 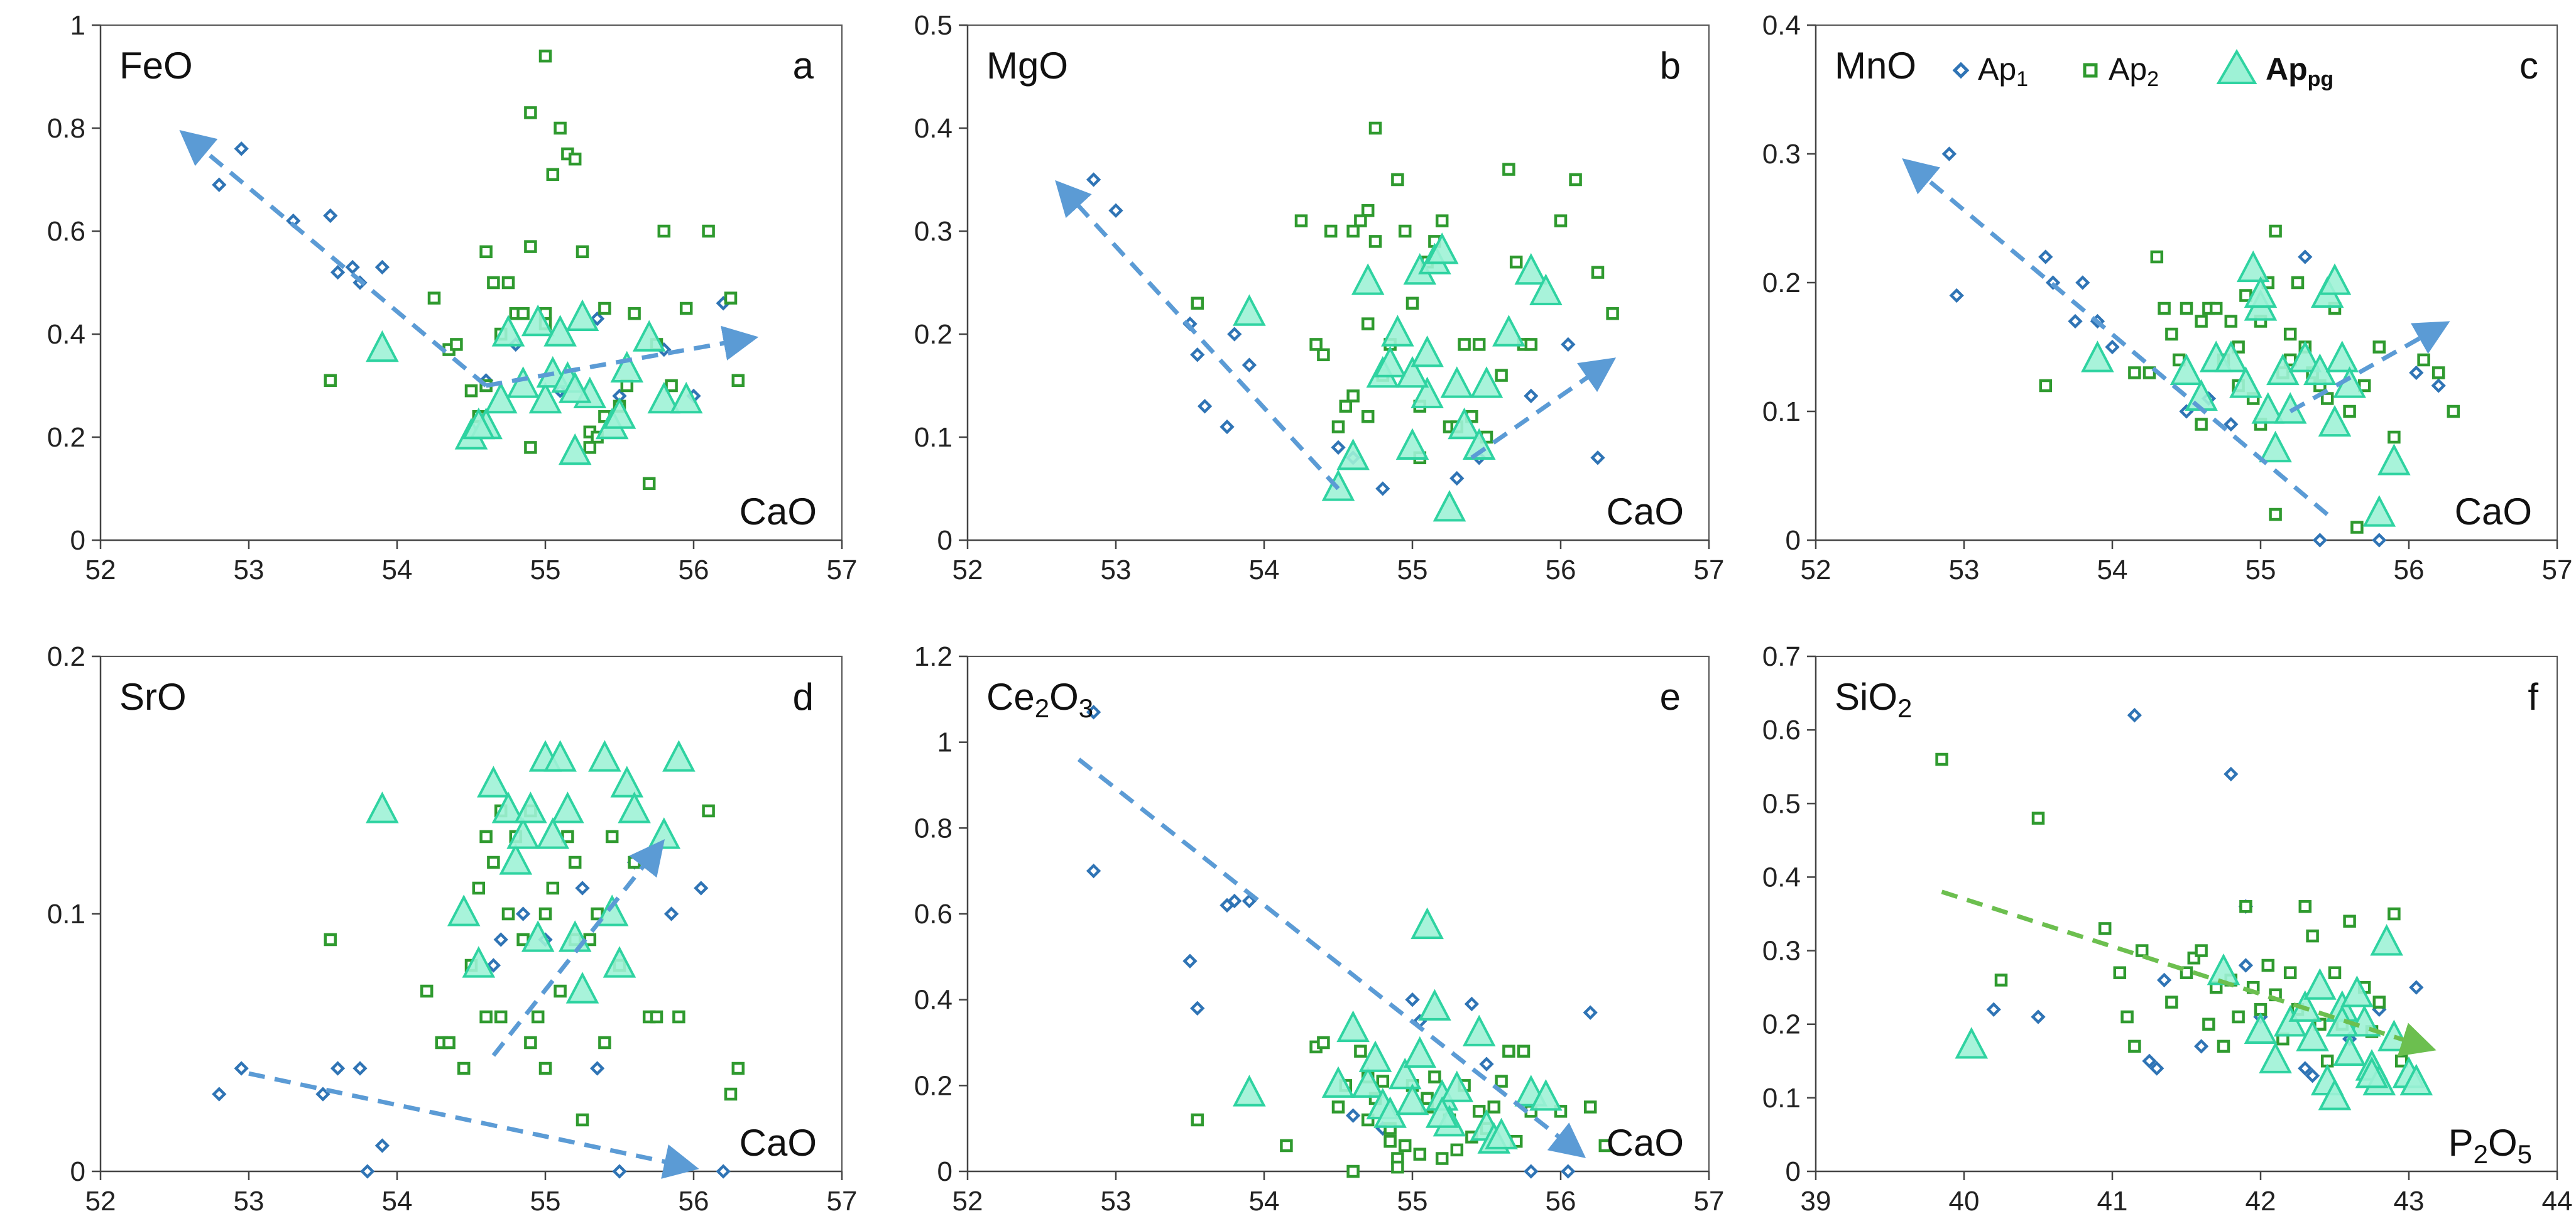 I want to click on panel-f-x-tick-label: 42, so click(x=2261, y=1201).